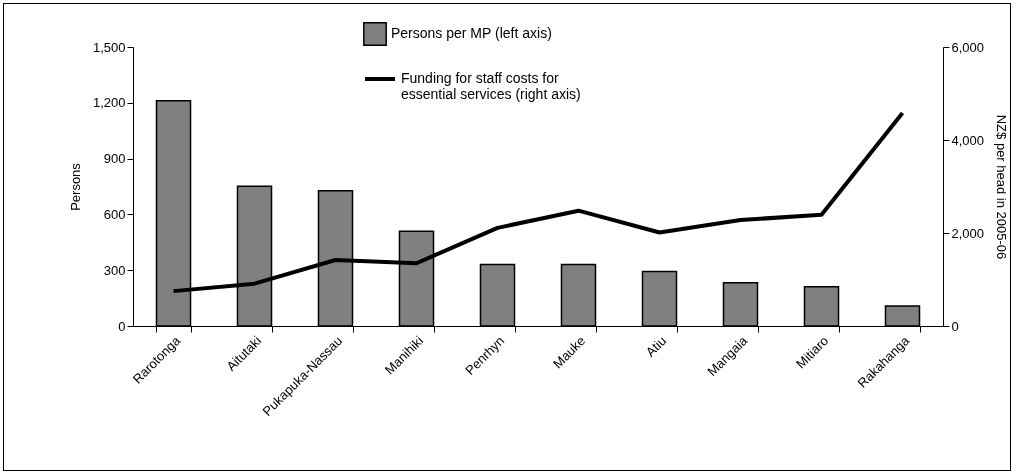 This screenshot has height=476, width=1021. What do you see at coordinates (968, 140) in the screenshot?
I see `y2-tick-label: 4,000` at bounding box center [968, 140].